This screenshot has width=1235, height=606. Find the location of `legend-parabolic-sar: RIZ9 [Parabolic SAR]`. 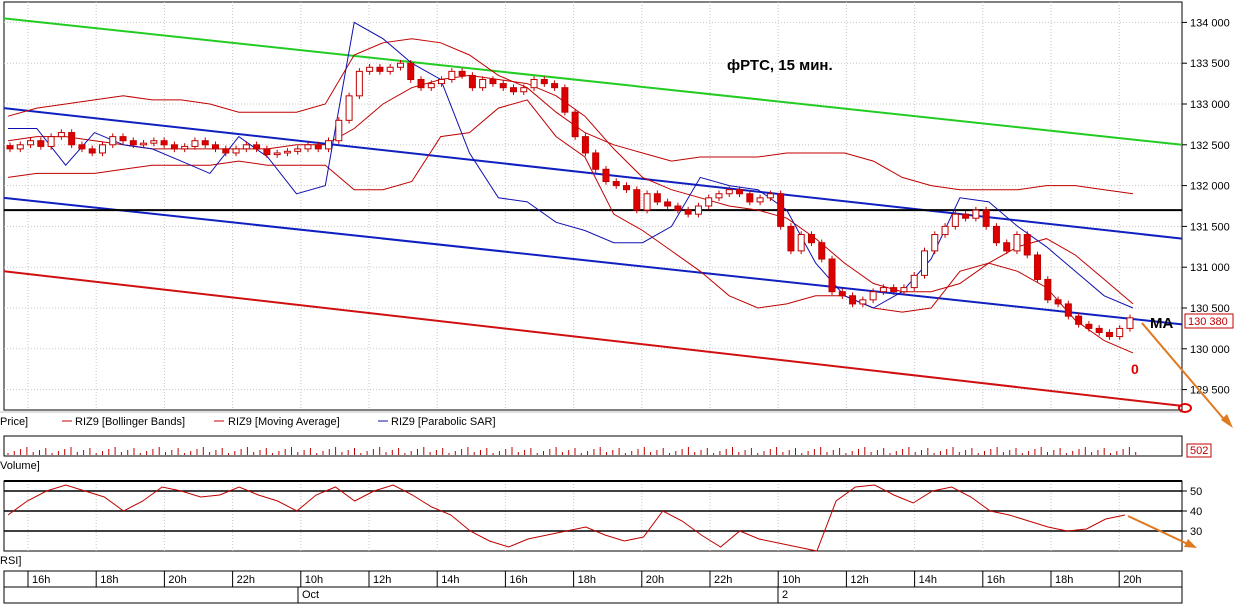

legend-parabolic-sar: RIZ9 [Parabolic SAR] is located at coordinates (443, 422).